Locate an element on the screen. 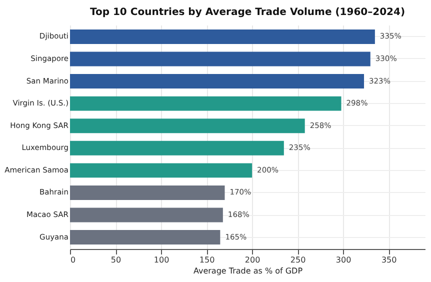  x-tick-label: 50 is located at coordinates (116, 260).